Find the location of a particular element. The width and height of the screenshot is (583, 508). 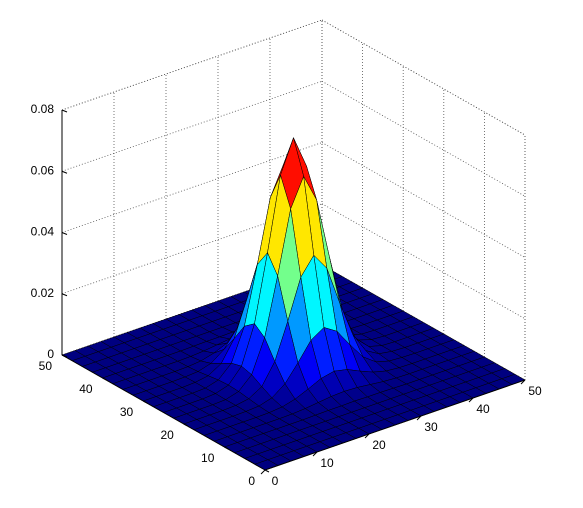

z-tick-label: 0.06 is located at coordinates (43, 170).